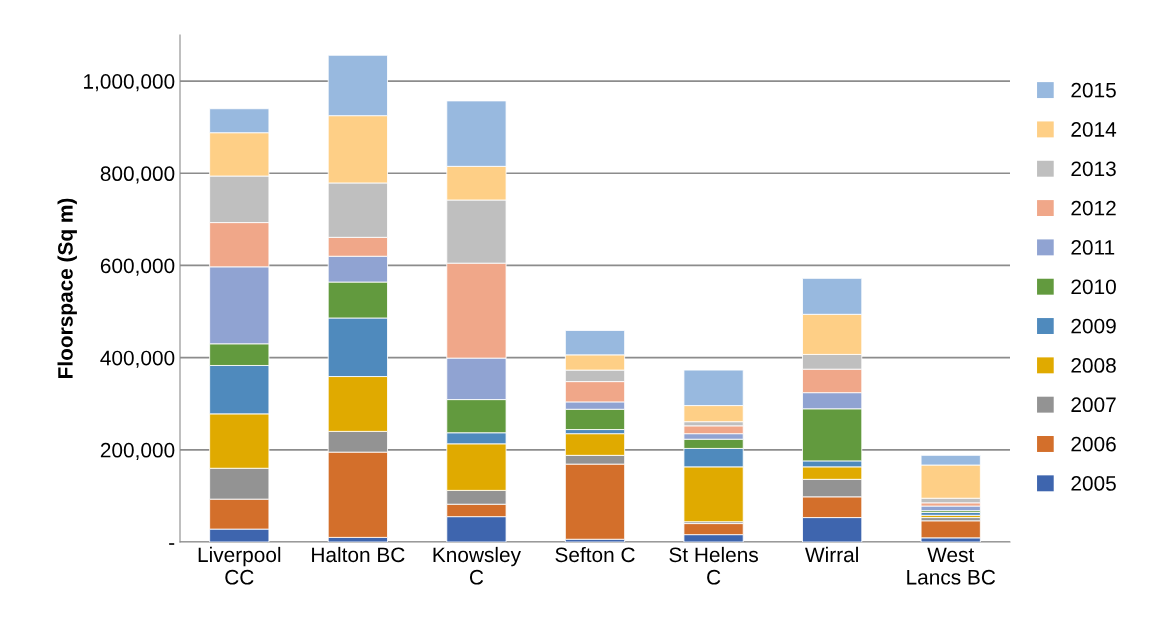 The image size is (1150, 625). What do you see at coordinates (713, 565) in the screenshot?
I see `x-tick-label: St Helens C` at bounding box center [713, 565].